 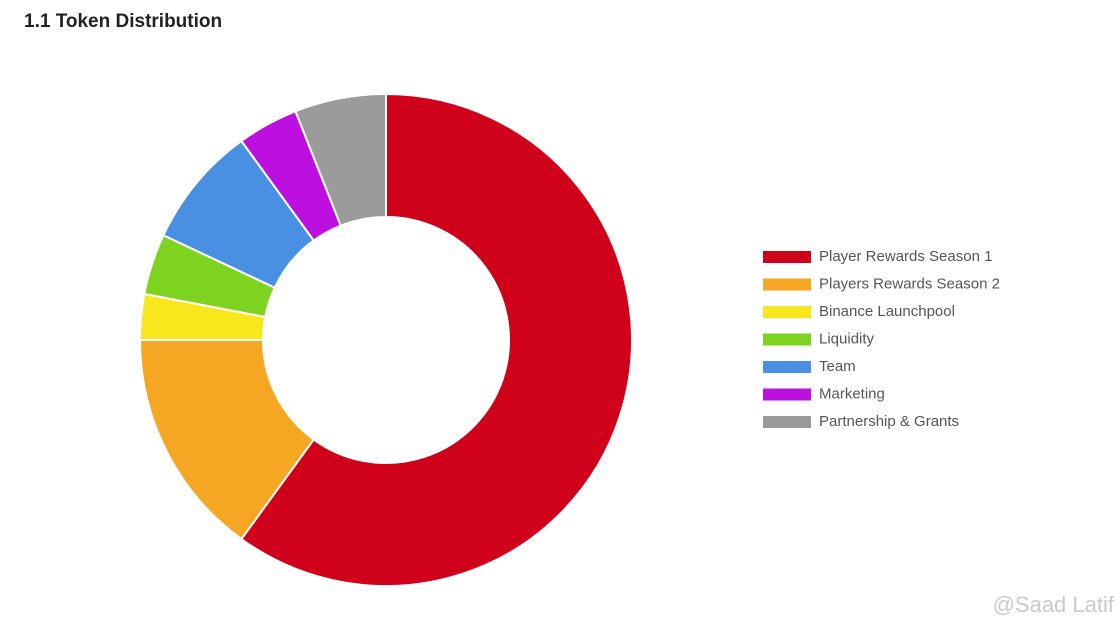 What do you see at coordinates (889, 421) in the screenshot?
I see `legend-label: Partnership & Grants` at bounding box center [889, 421].